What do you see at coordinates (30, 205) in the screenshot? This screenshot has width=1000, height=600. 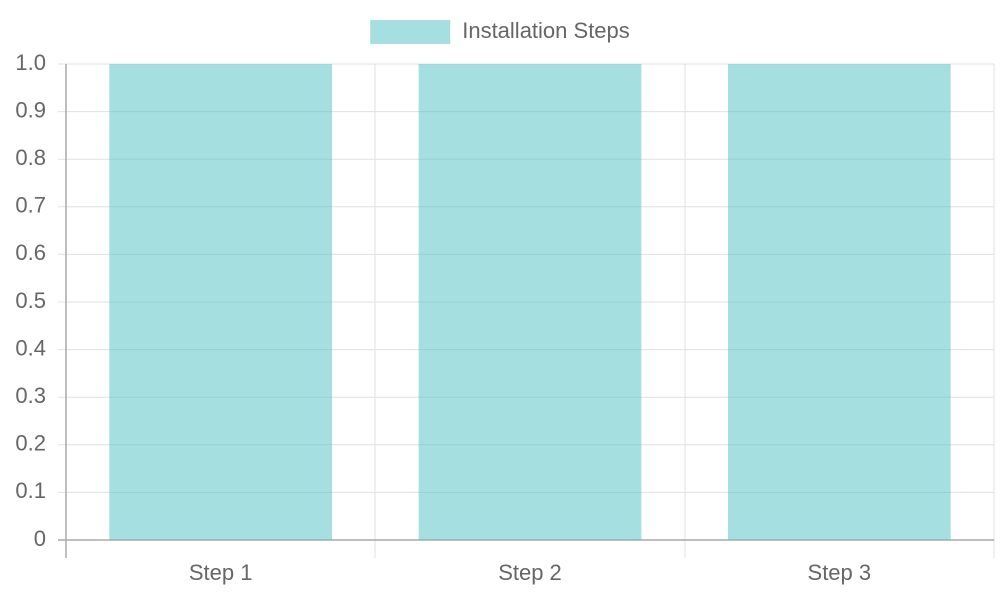 I see `y-tick-label: 0.7` at bounding box center [30, 205].